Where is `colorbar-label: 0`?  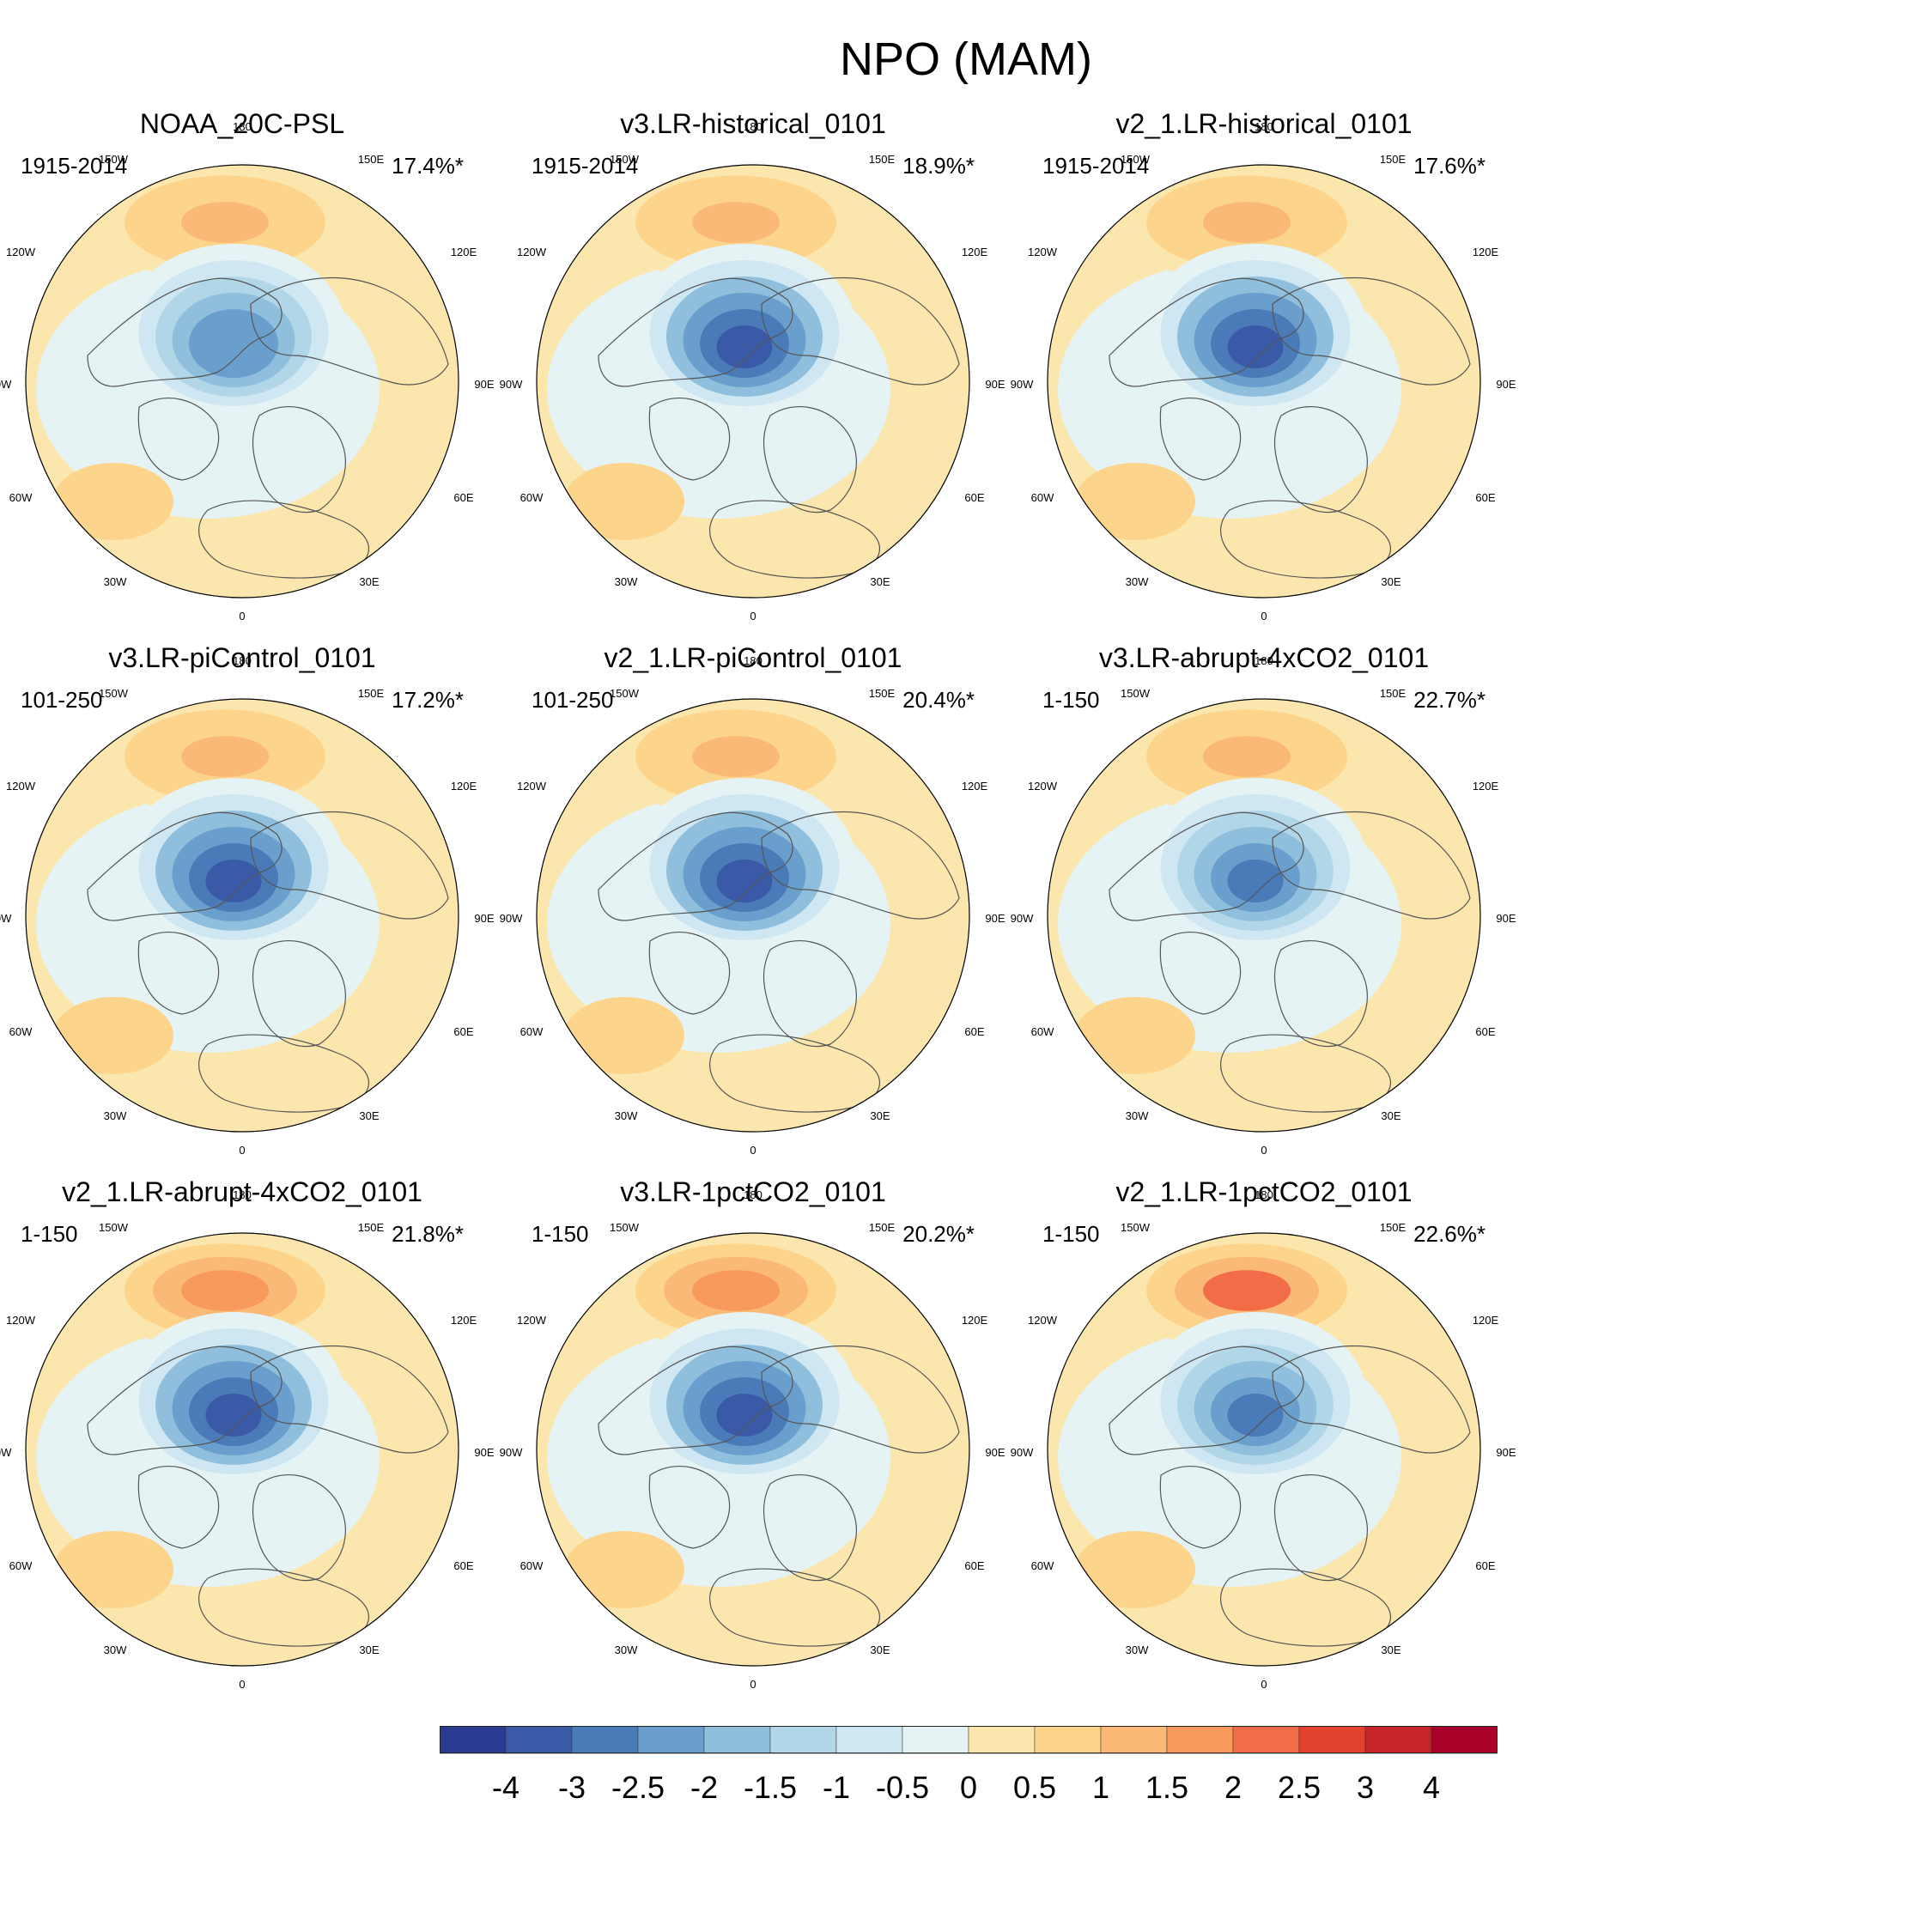 colorbar-label: 0 is located at coordinates (969, 1787).